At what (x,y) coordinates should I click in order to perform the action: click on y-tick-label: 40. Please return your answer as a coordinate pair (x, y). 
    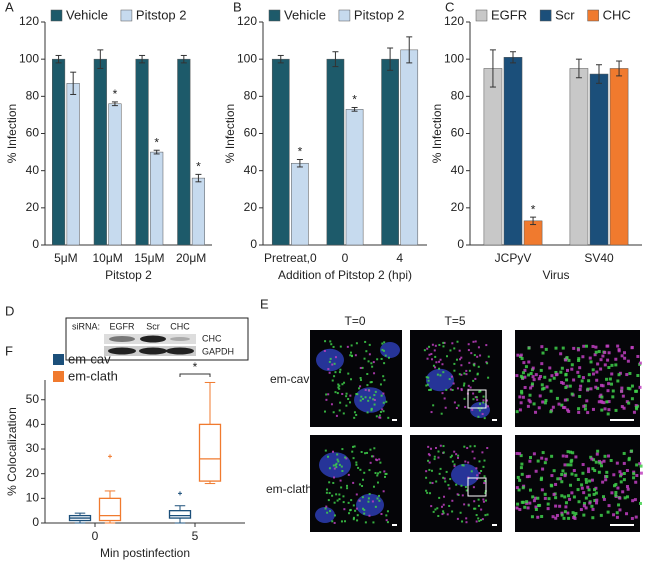
    Looking at the image, I should click on (458, 170).